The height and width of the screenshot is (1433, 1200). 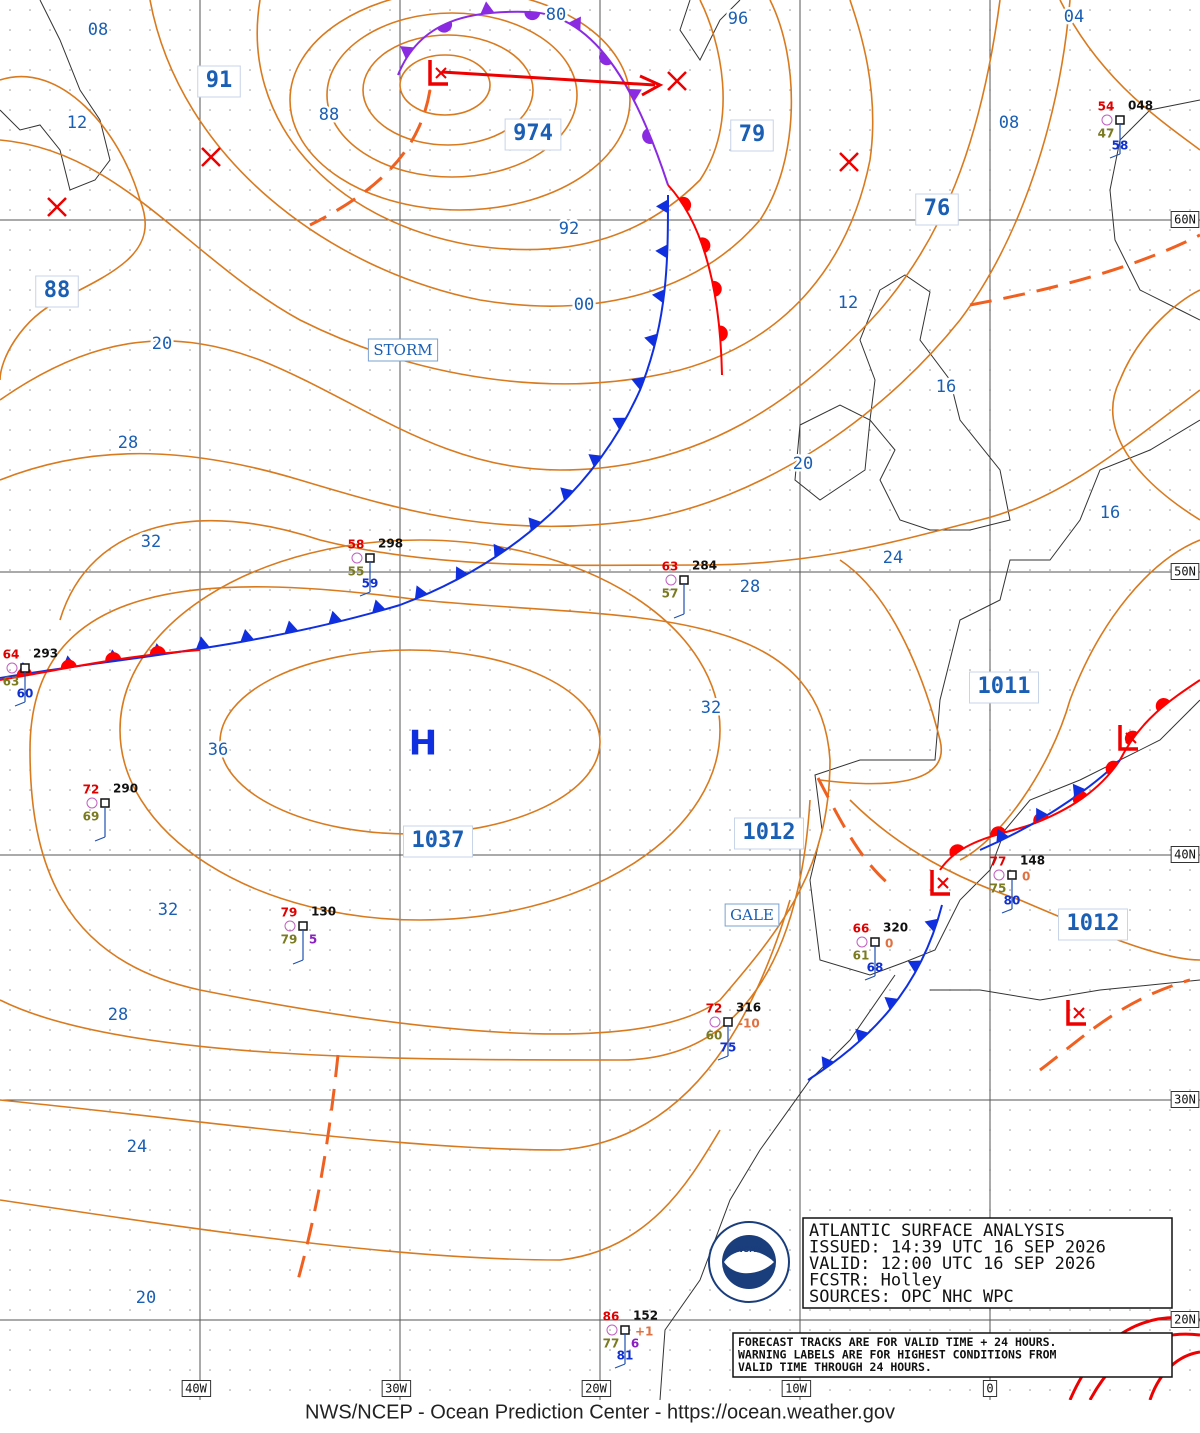 I want to click on longitude-label: 40W, so click(x=196, y=1389).